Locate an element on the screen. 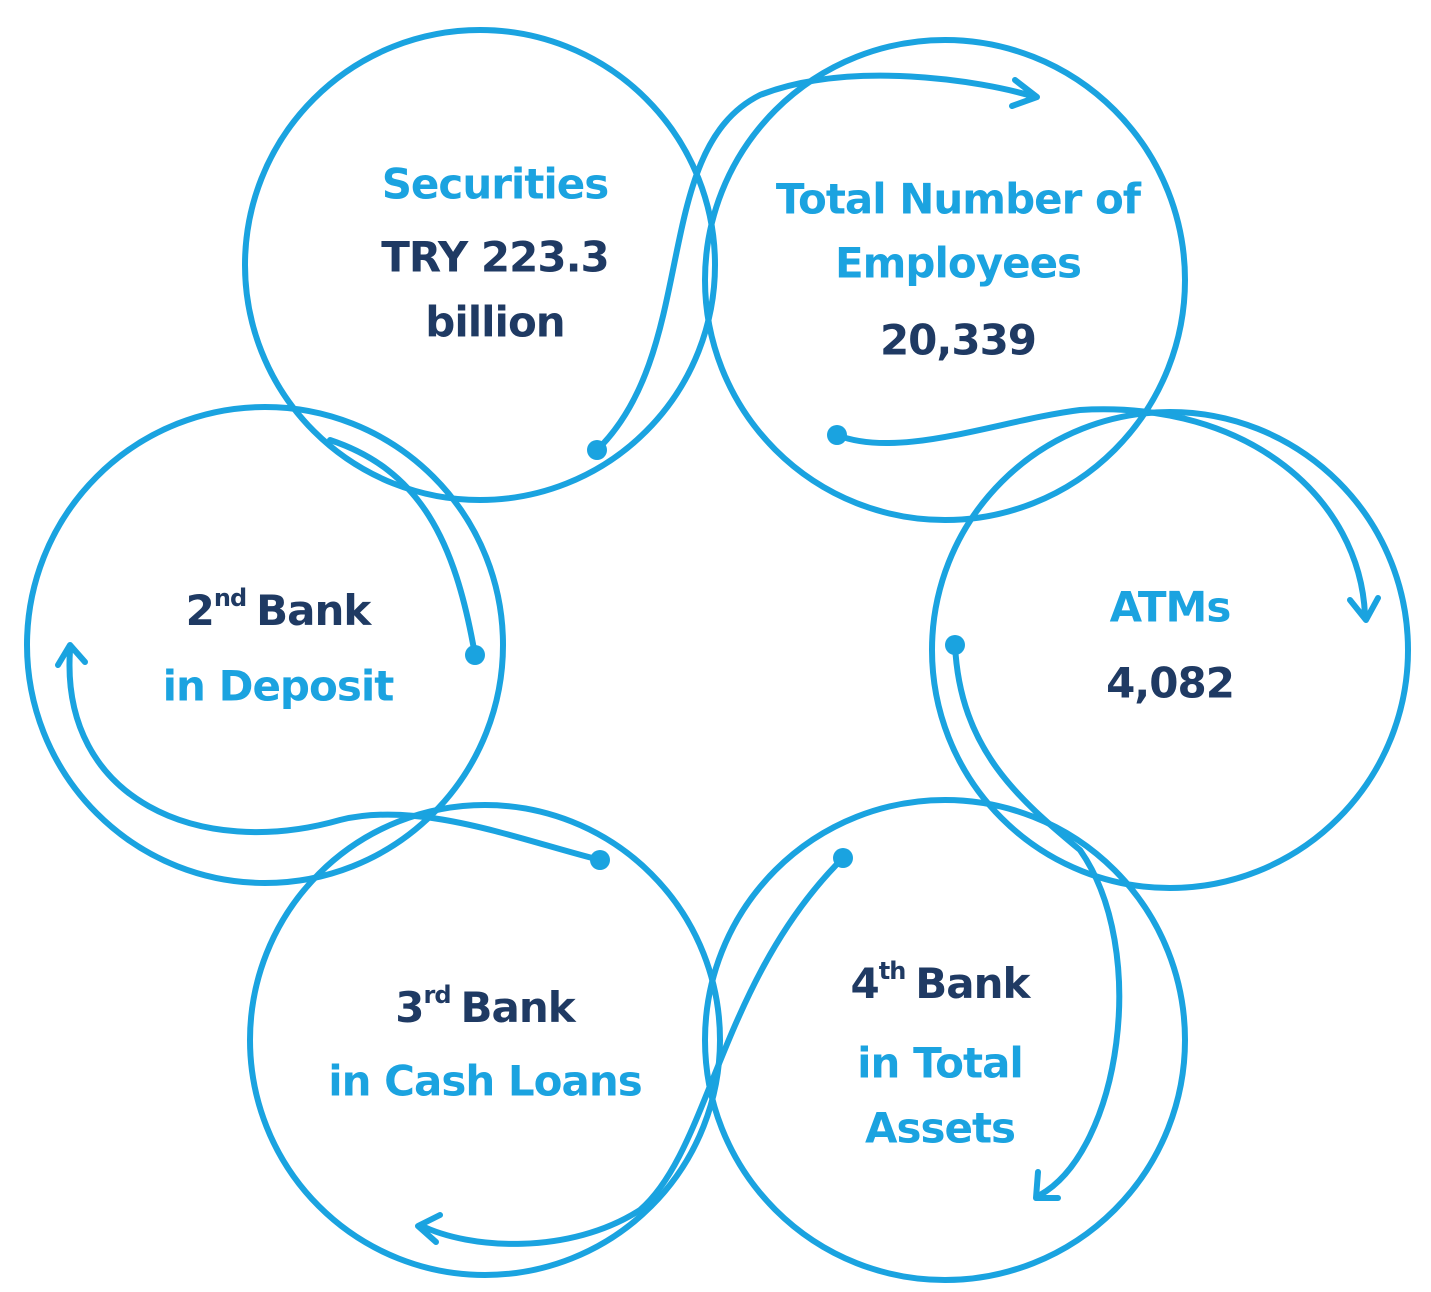 Image resolution: width=1431 pixels, height=1292 pixels. rank-suffix: rd is located at coordinates (437, 995).